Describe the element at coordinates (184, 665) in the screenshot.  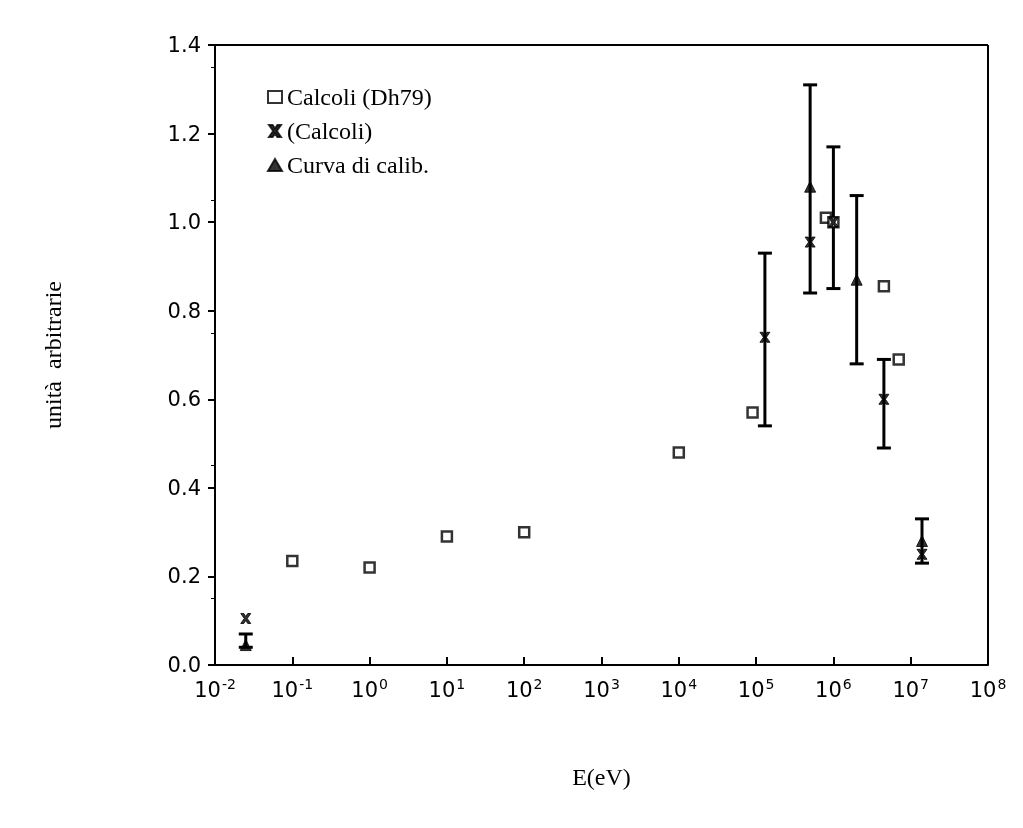
I see `y-tick-label: 0.0` at that location.